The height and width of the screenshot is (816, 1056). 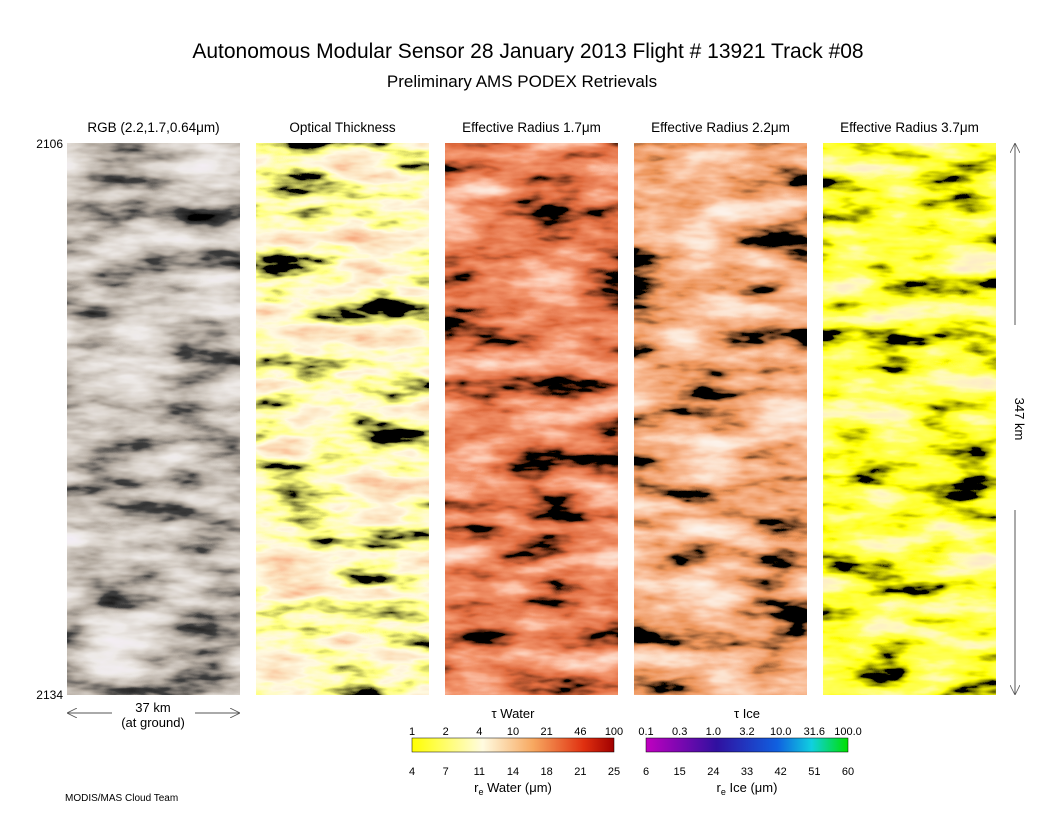 I want to click on colorbar-tick-label: 60, so click(x=848, y=772).